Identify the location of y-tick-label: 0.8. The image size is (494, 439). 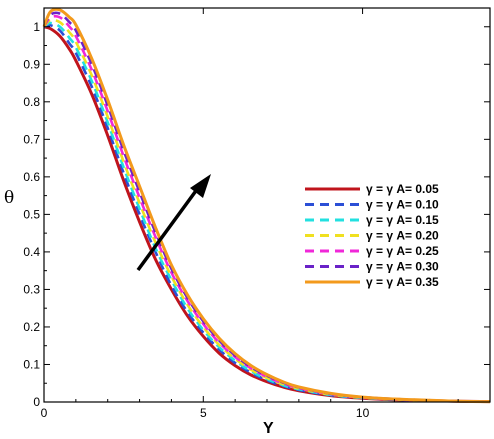
(31, 102).